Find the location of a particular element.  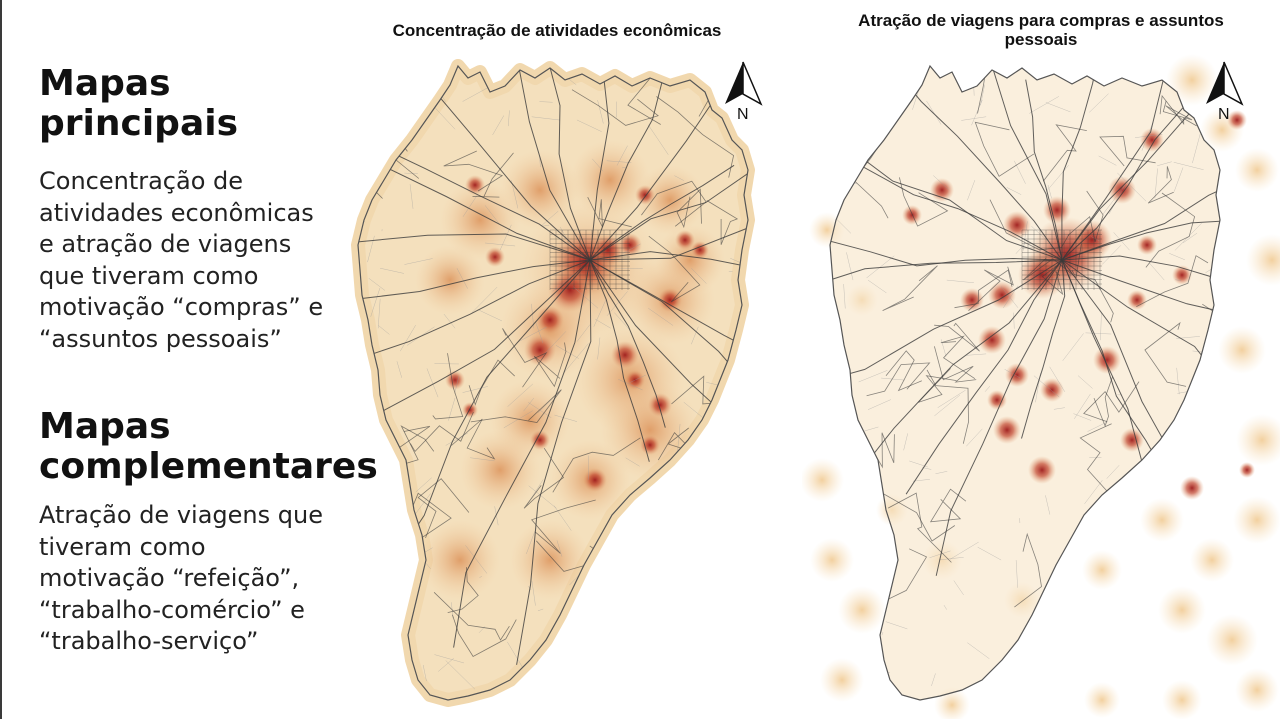

north-label: N is located at coordinates (743, 114).